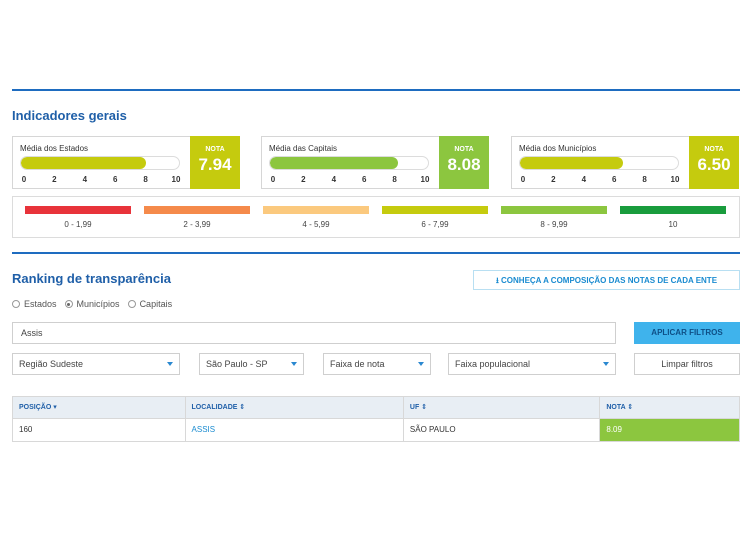 The width and height of the screenshot is (750, 540). I want to click on nota-value: 7.94, so click(215, 164).